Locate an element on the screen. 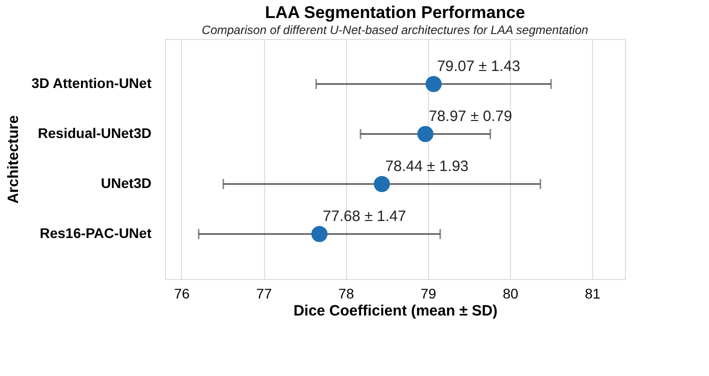  x-tick-label: 79 is located at coordinates (428, 294).